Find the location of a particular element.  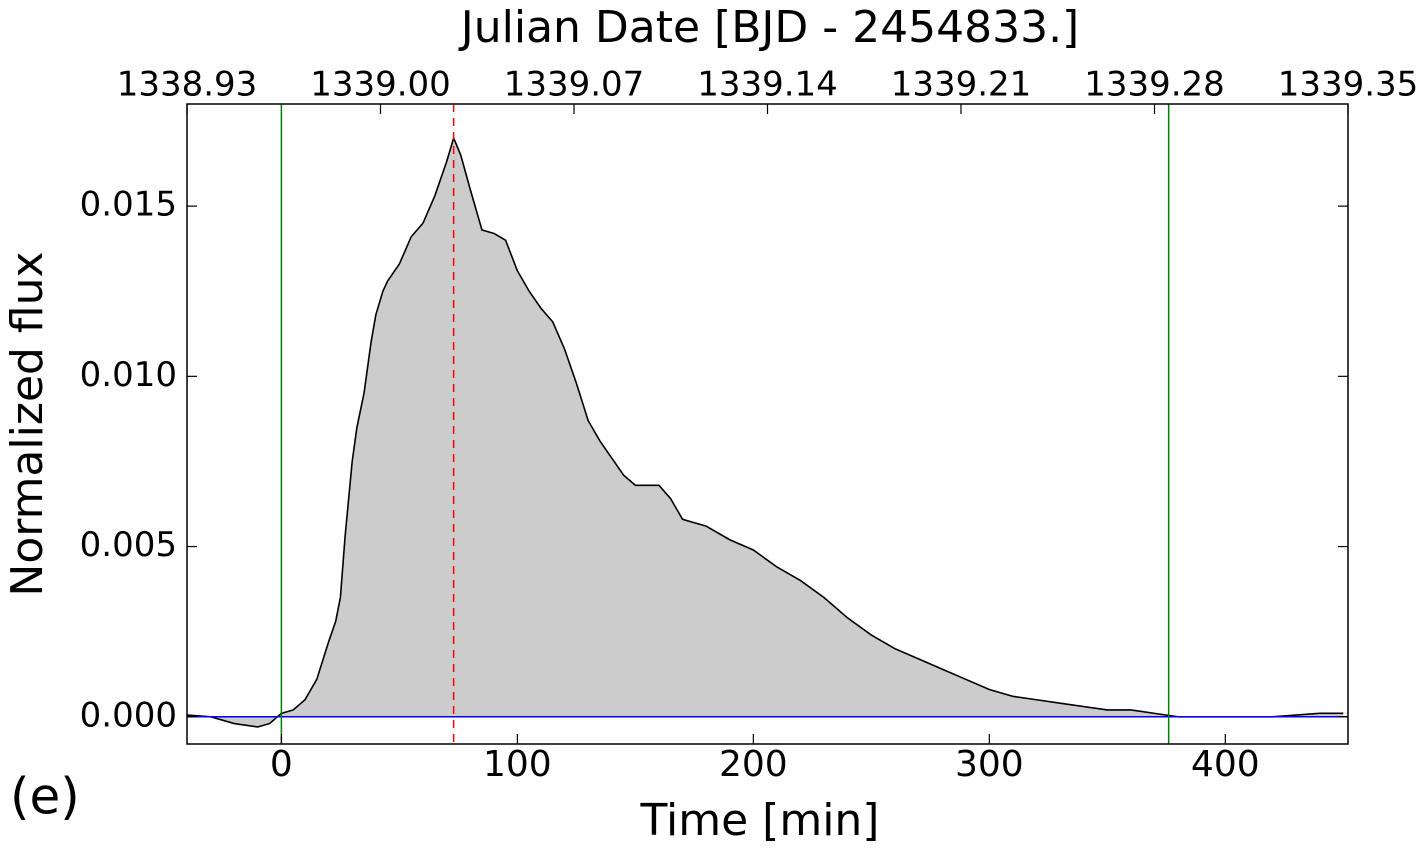

x-tick-label: 400 is located at coordinates (1225, 764).